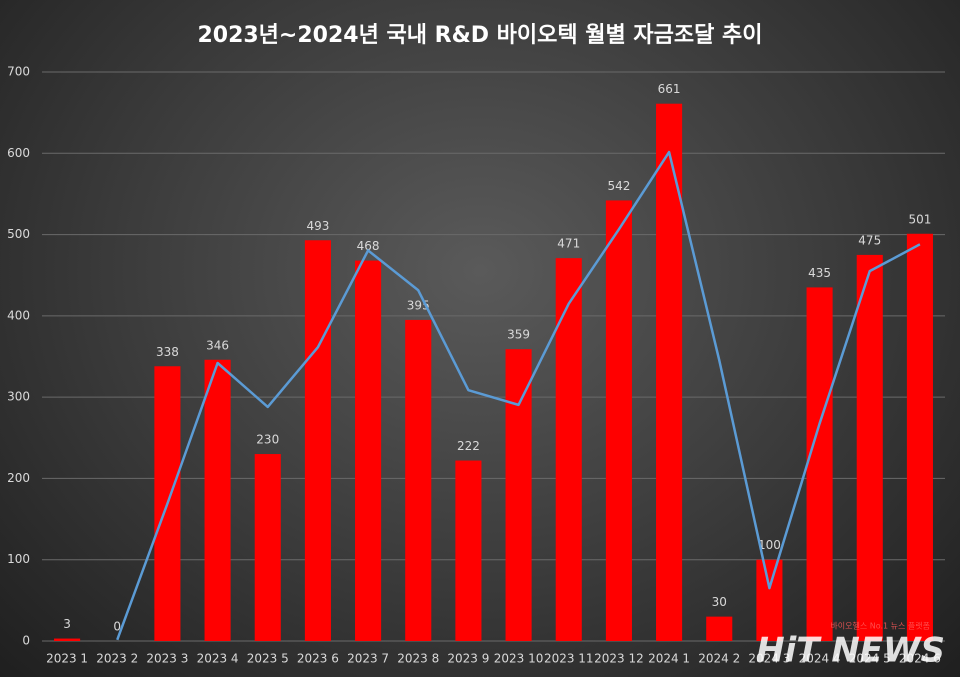 The width and height of the screenshot is (960, 677). What do you see at coordinates (267, 440) in the screenshot?
I see `data-label: 230` at bounding box center [267, 440].